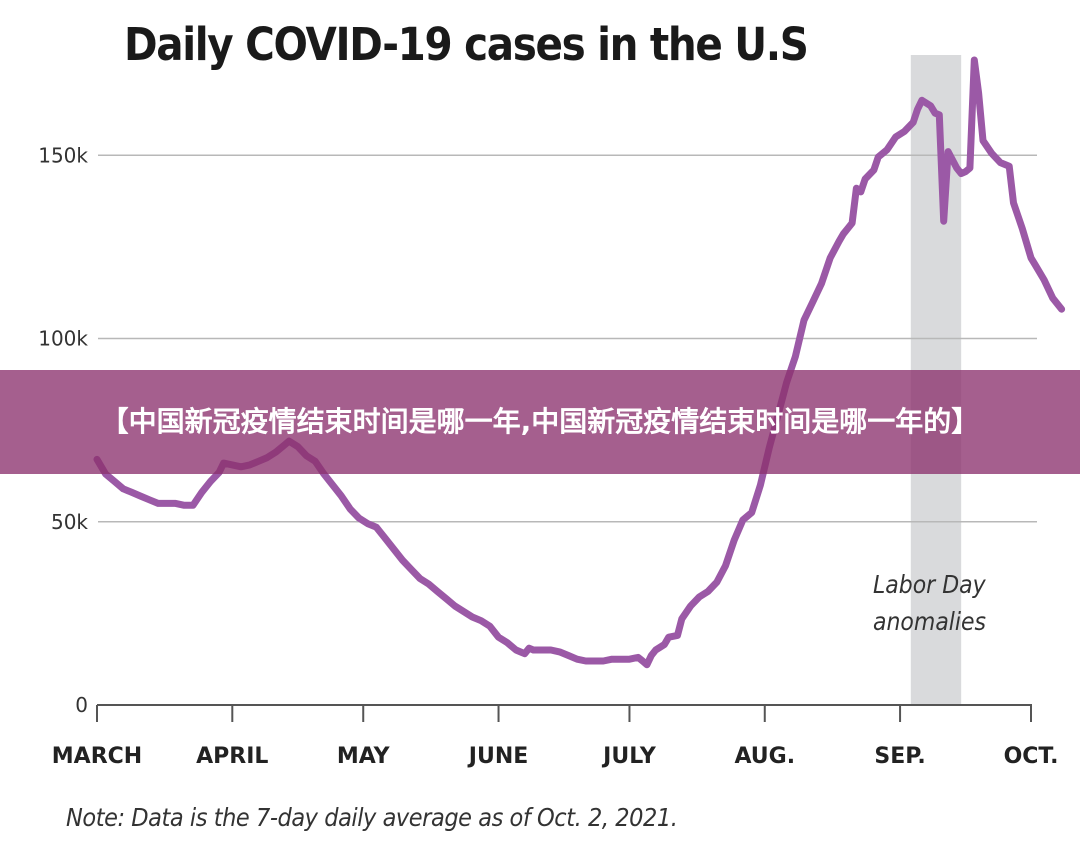 The height and width of the screenshot is (845, 1080). I want to click on chart-title: Daily COVID-19 cases in the U.S, so click(466, 44).